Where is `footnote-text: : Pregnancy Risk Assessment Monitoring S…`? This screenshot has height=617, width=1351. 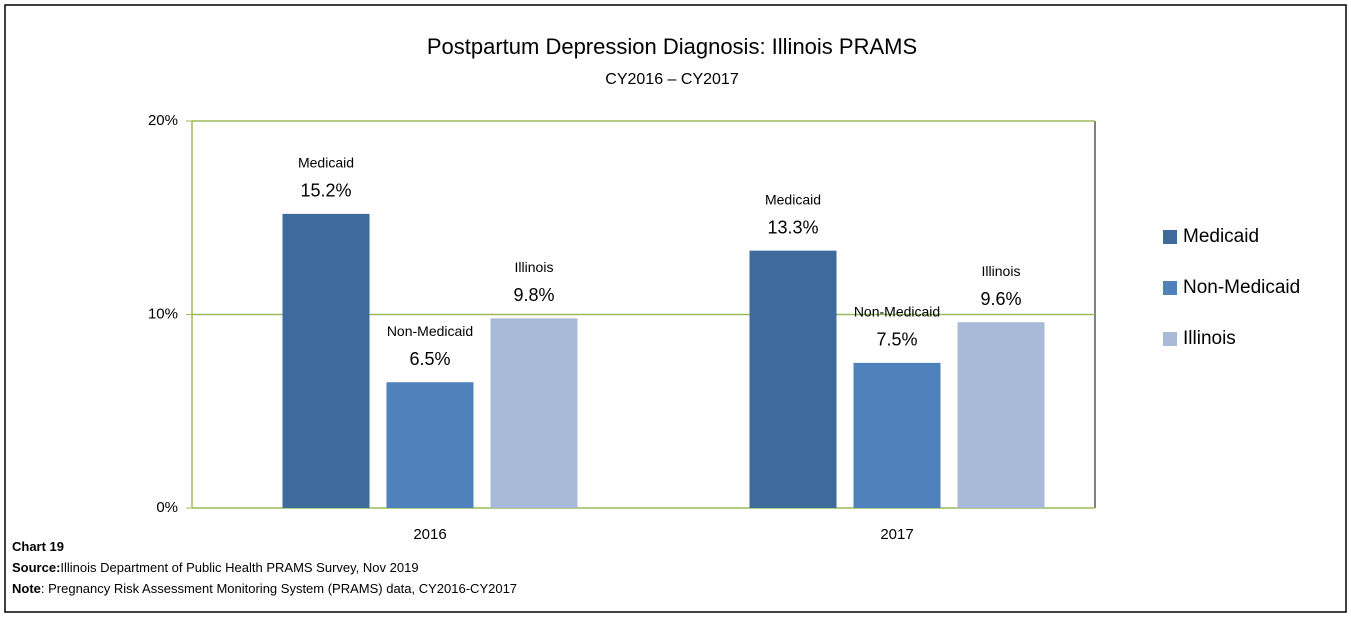 footnote-text: : Pregnancy Risk Assessment Monitoring S… is located at coordinates (279, 588).